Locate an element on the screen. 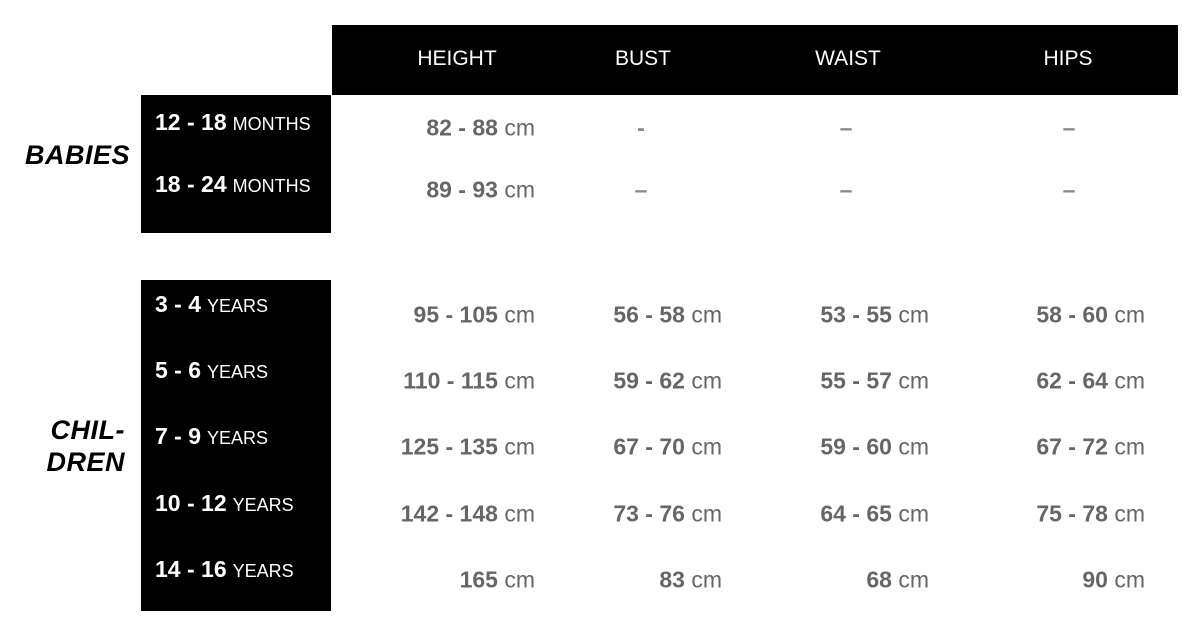 The height and width of the screenshot is (642, 1200). cell-value: 58 - 60 is located at coordinates (1072, 314).